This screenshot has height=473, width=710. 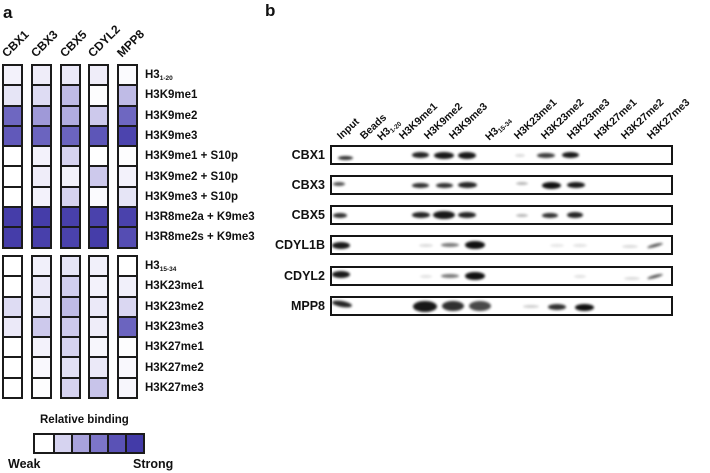 I want to click on heatmap-row-label: H31-20, so click(x=159, y=77).